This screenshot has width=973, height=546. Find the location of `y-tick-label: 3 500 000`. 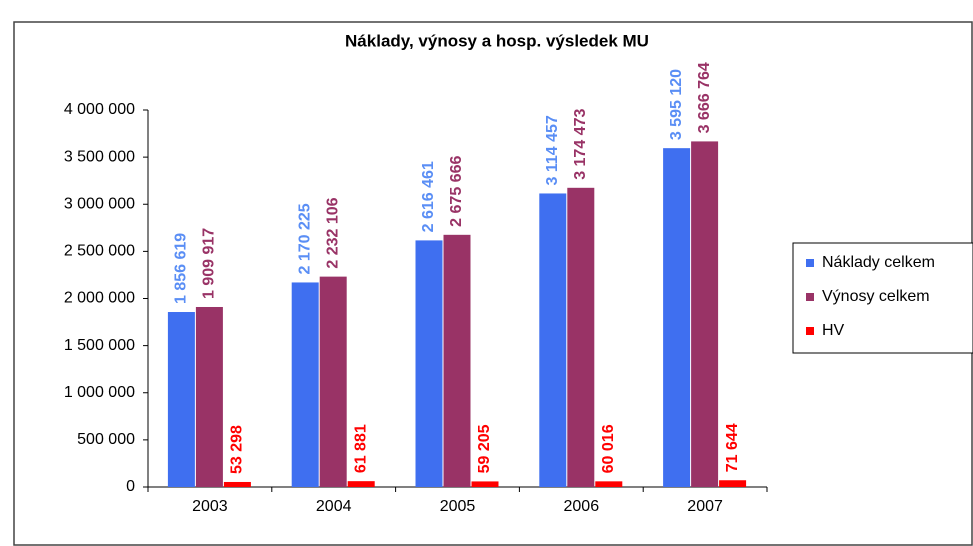

y-tick-label: 3 500 000 is located at coordinates (99, 156).